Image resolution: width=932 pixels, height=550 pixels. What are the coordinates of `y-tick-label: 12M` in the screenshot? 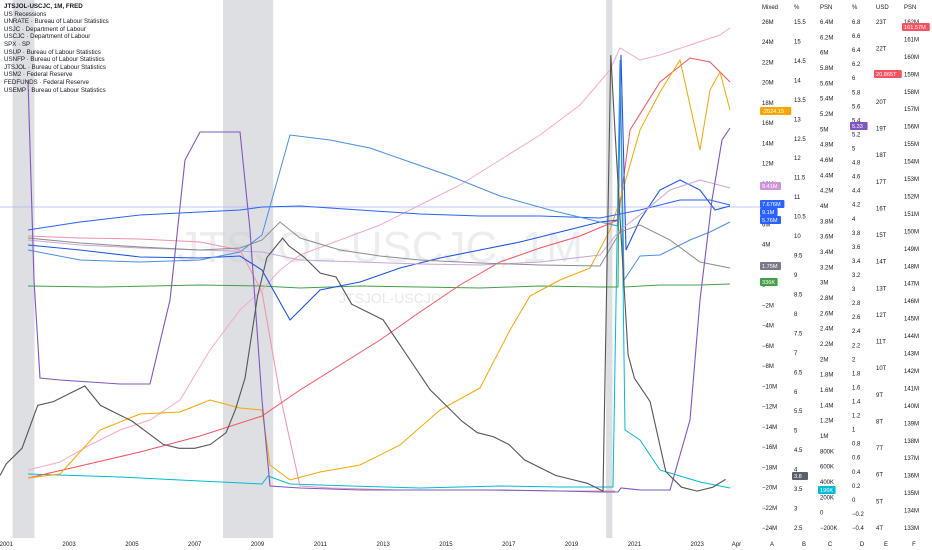 It's located at (768, 165).